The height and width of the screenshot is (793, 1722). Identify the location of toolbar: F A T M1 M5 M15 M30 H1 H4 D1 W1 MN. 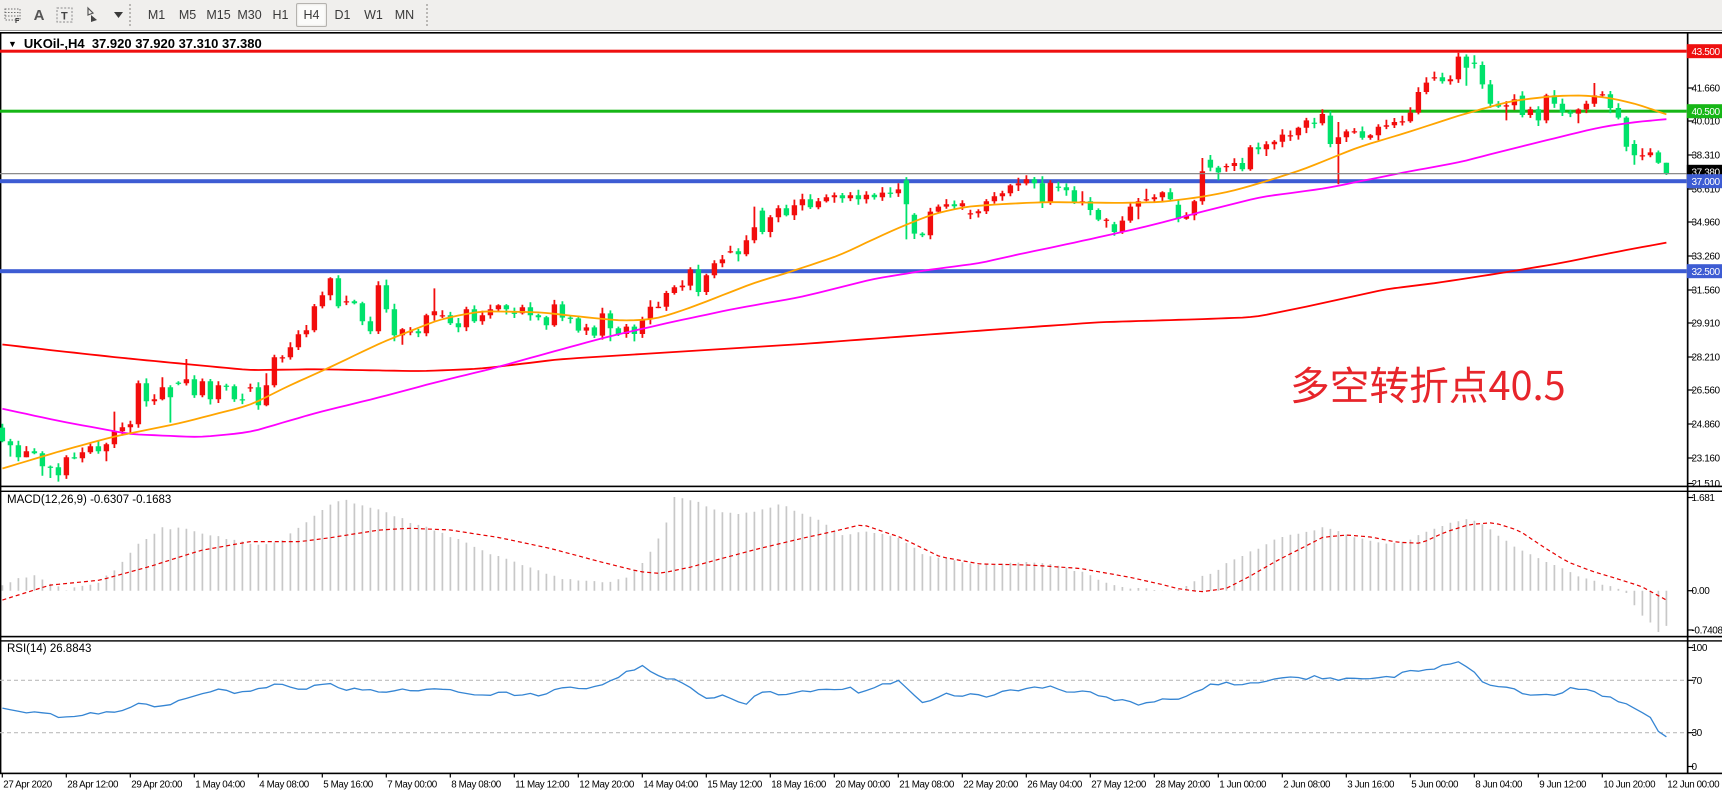
(861, 15).